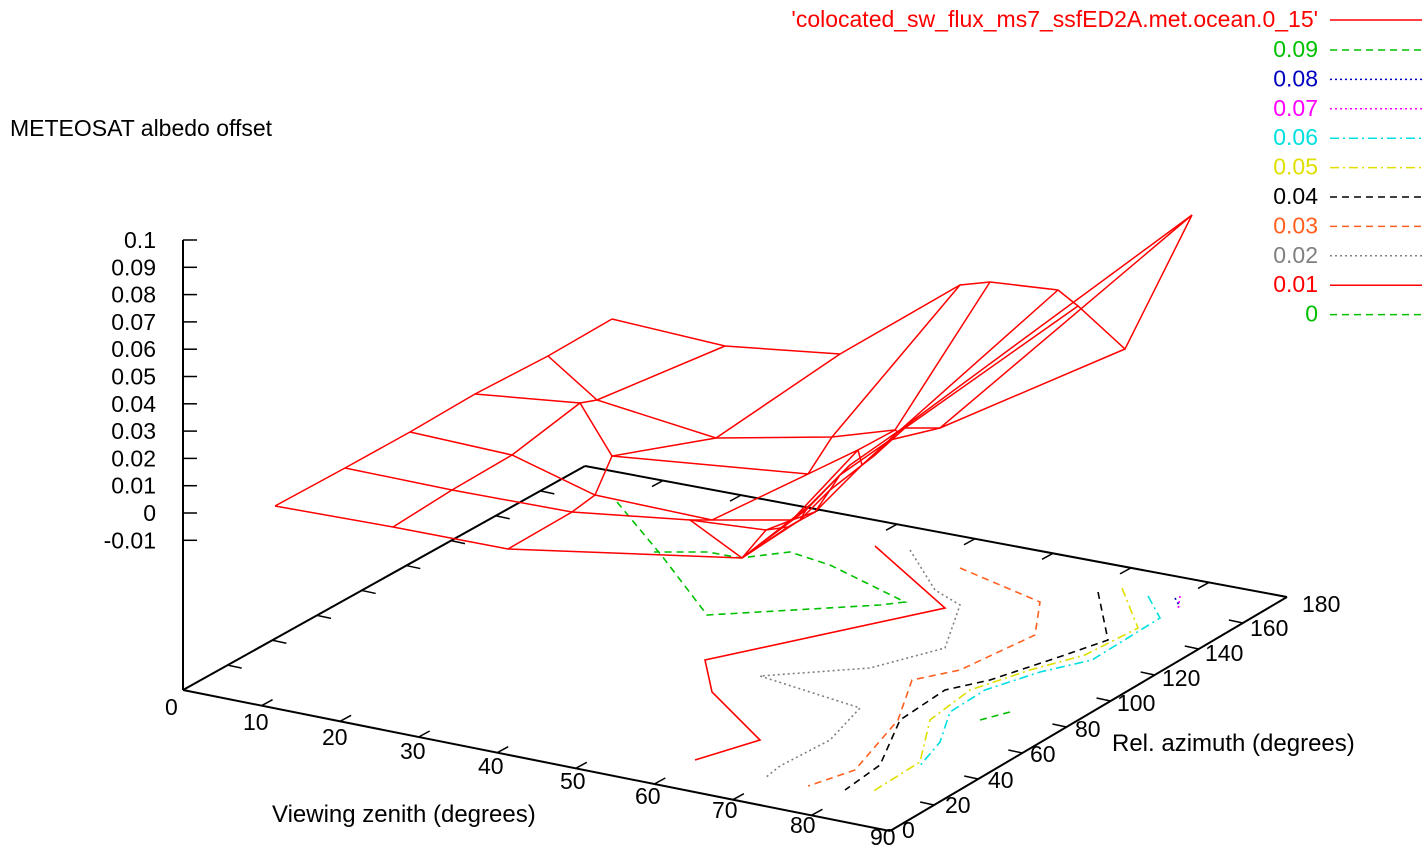 The width and height of the screenshot is (1427, 849). Describe the element at coordinates (1295, 255) in the screenshot. I see `legend-level-label: 0.02` at that location.